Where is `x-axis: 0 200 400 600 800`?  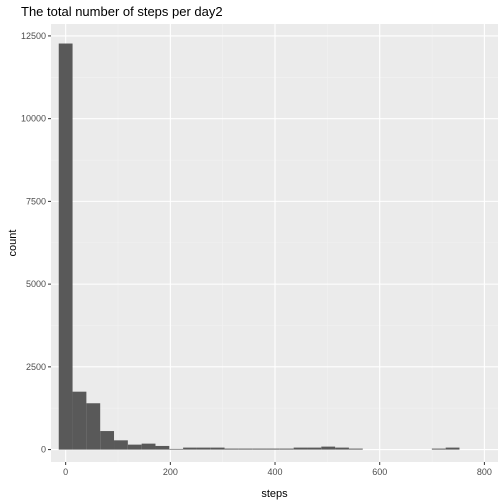 x-axis: 0 200 400 600 800 is located at coordinates (277, 469).